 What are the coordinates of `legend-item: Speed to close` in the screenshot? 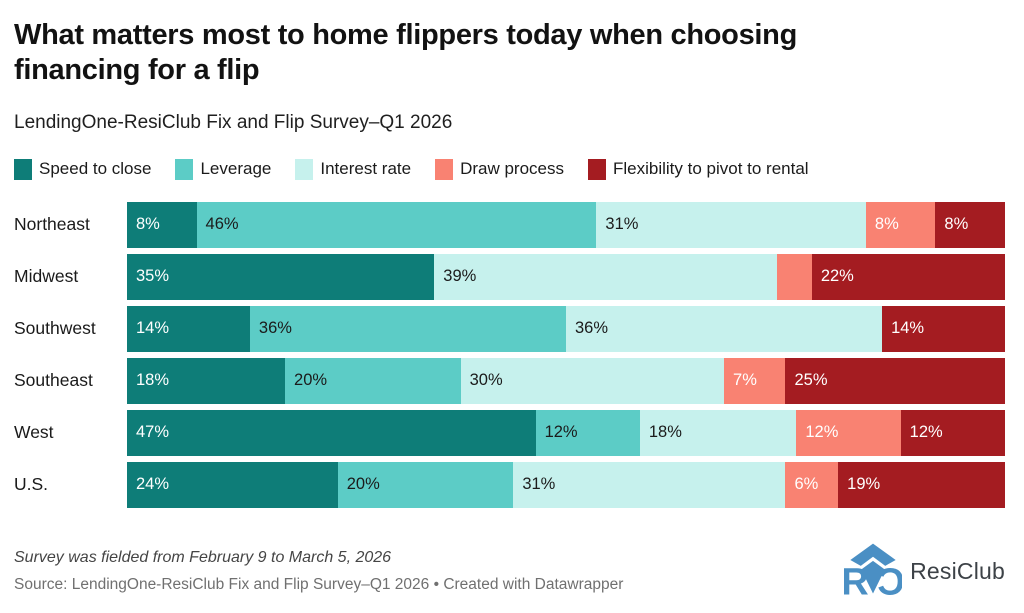 It's located at (83, 169).